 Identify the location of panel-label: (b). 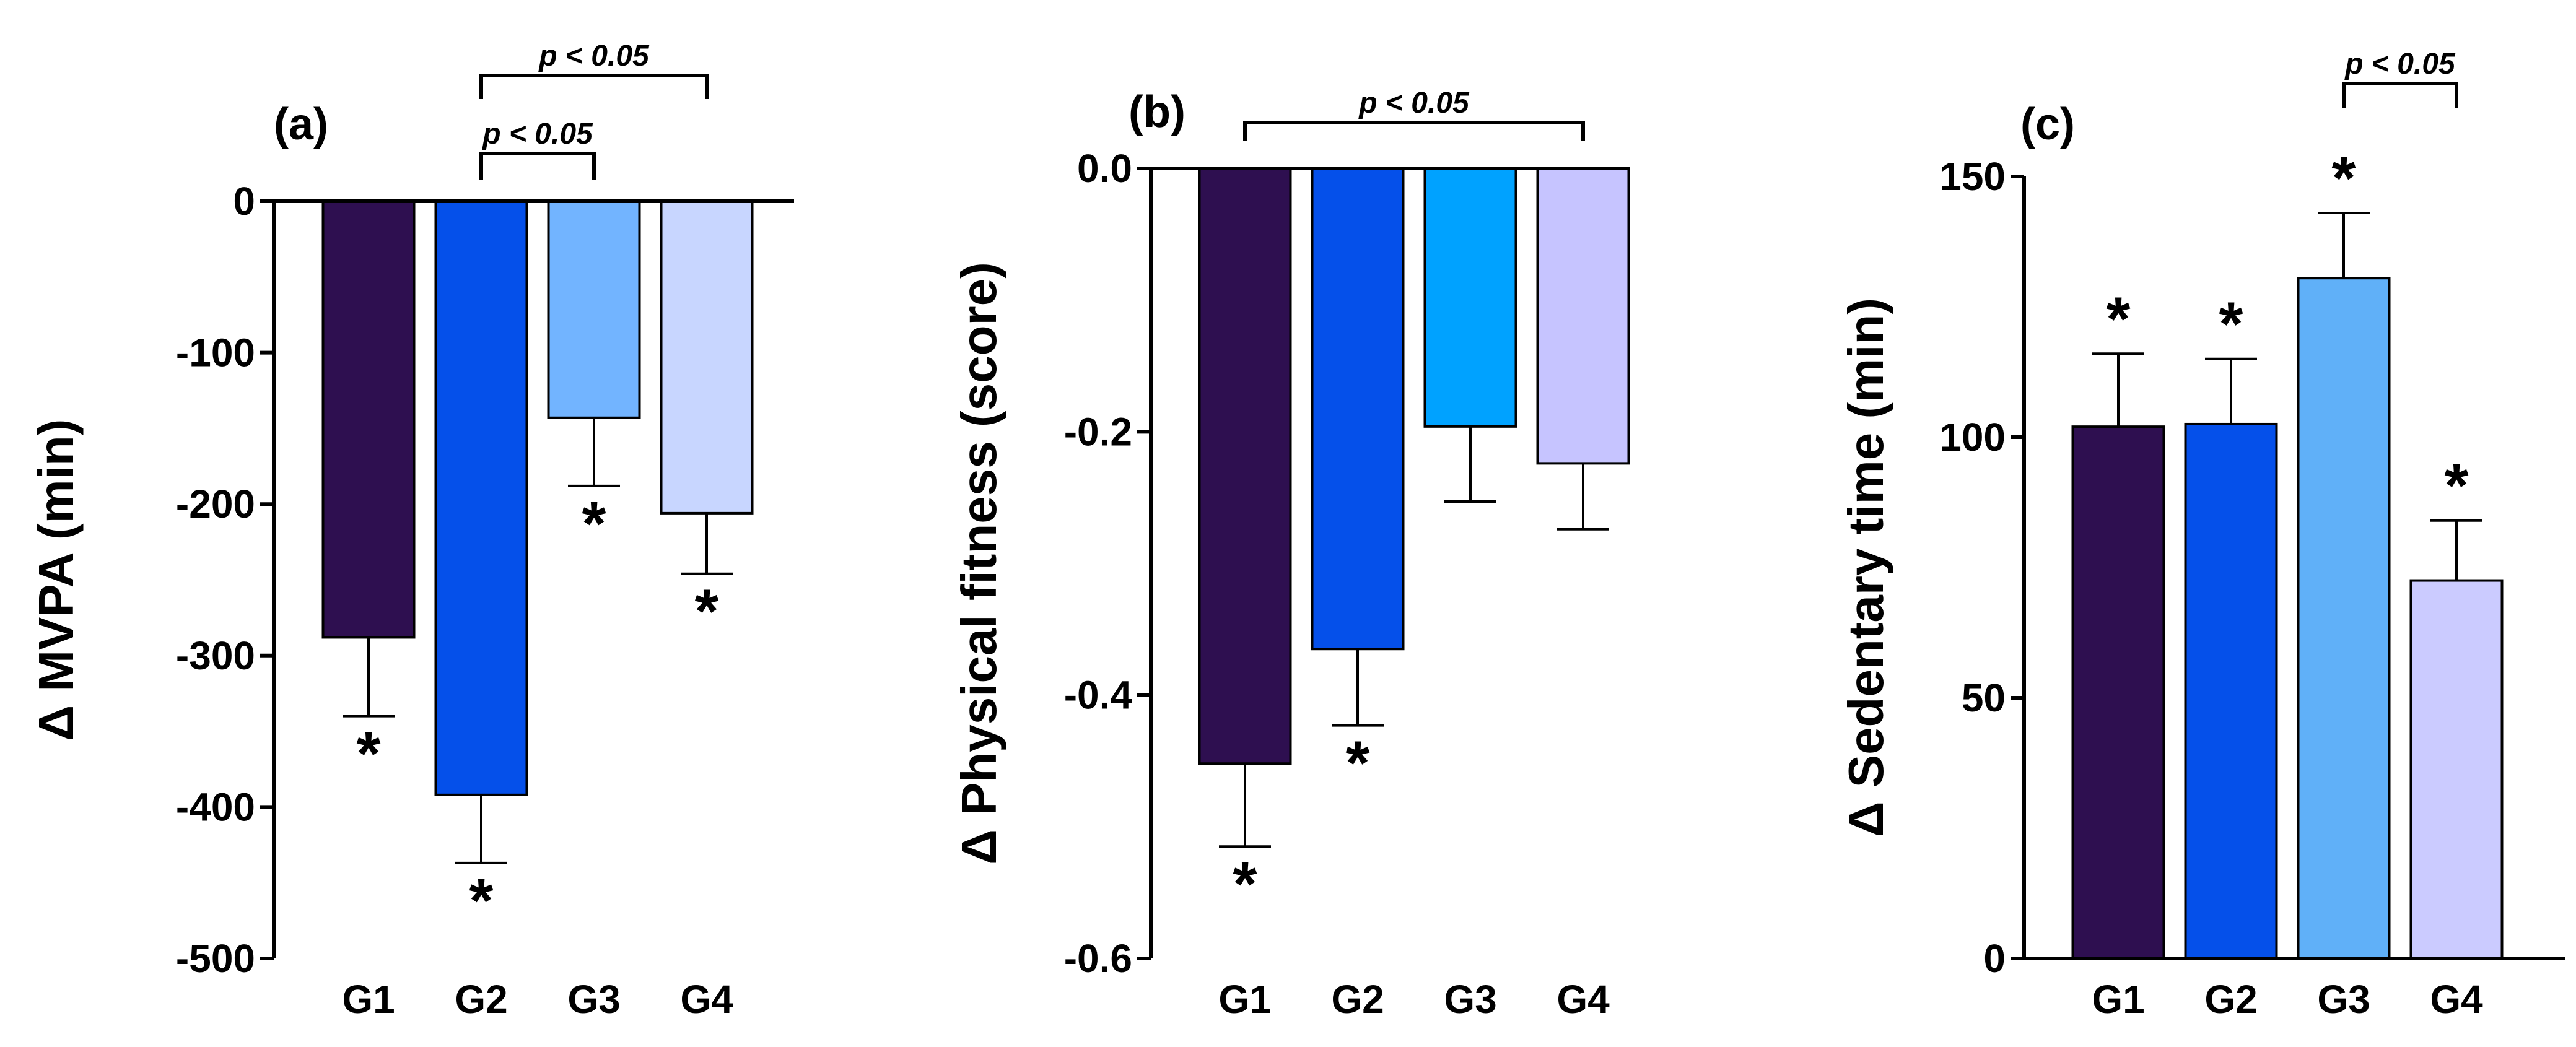
(1157, 112).